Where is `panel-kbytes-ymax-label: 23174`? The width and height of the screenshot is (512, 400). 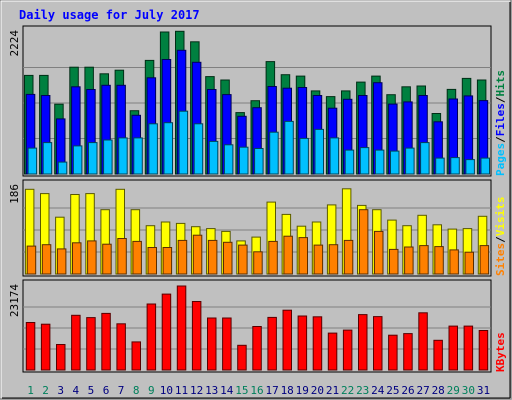 panel-kbytes-ymax-label: 23174 is located at coordinates (14, 300).